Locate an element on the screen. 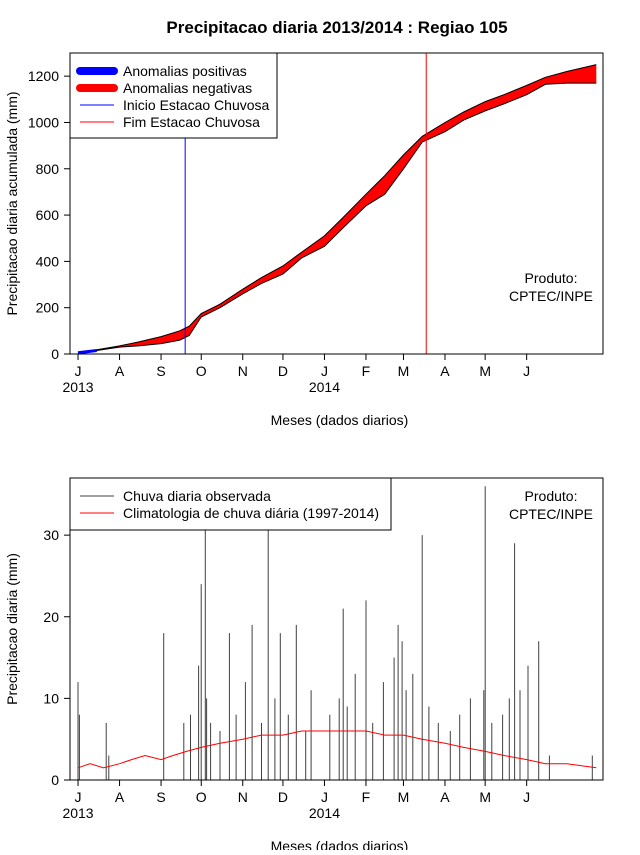  legend-label: Inicio Estacao Chuvosa is located at coordinates (196, 105).